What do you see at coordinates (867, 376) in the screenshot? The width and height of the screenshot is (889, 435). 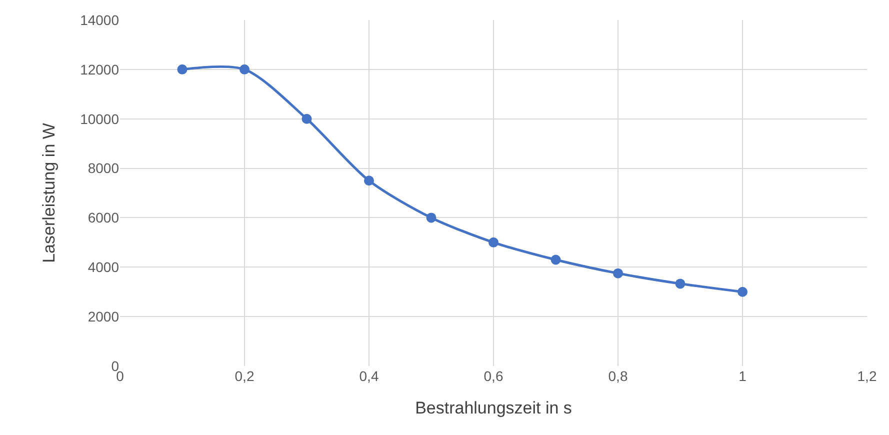 I see `x-tick-label: 1,2` at bounding box center [867, 376].